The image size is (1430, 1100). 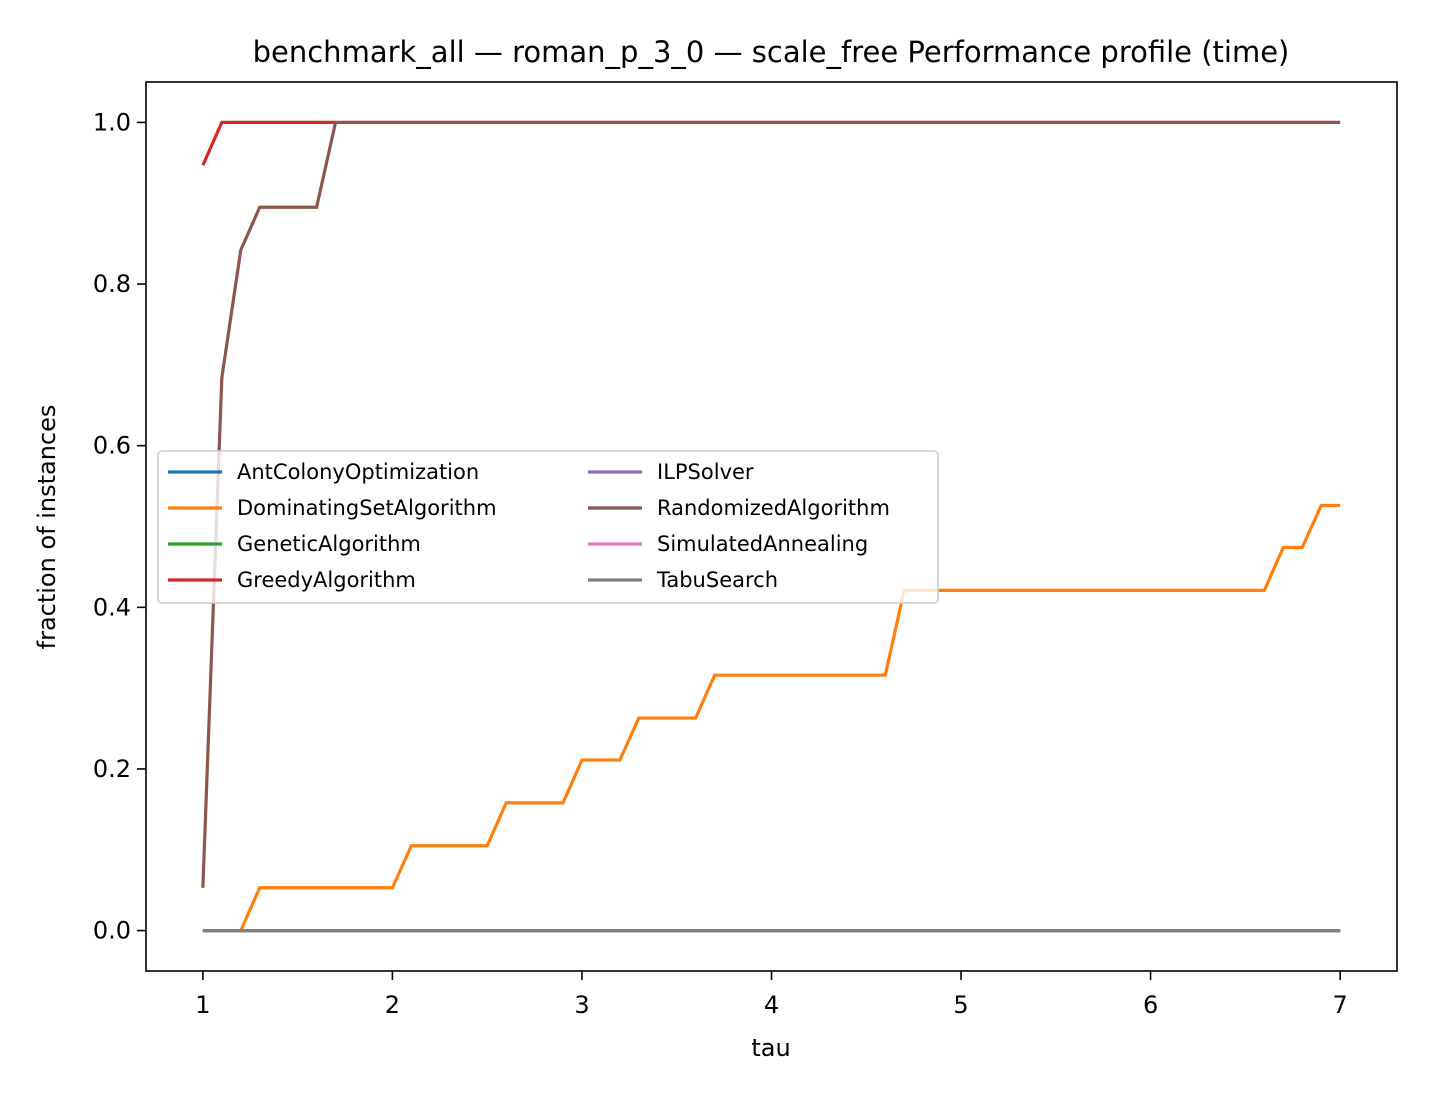 What do you see at coordinates (770, 1048) in the screenshot?
I see `x-axis-label: tau` at bounding box center [770, 1048].